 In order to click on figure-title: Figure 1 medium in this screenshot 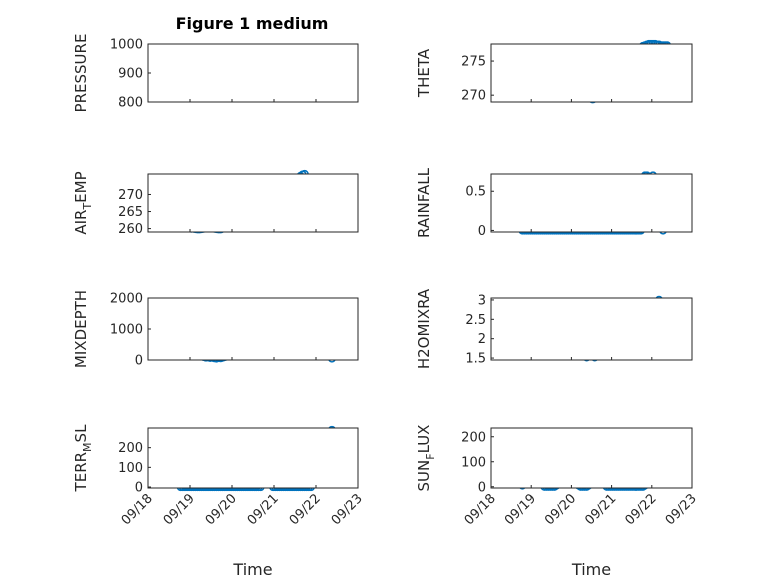, I will do `click(252, 23)`.